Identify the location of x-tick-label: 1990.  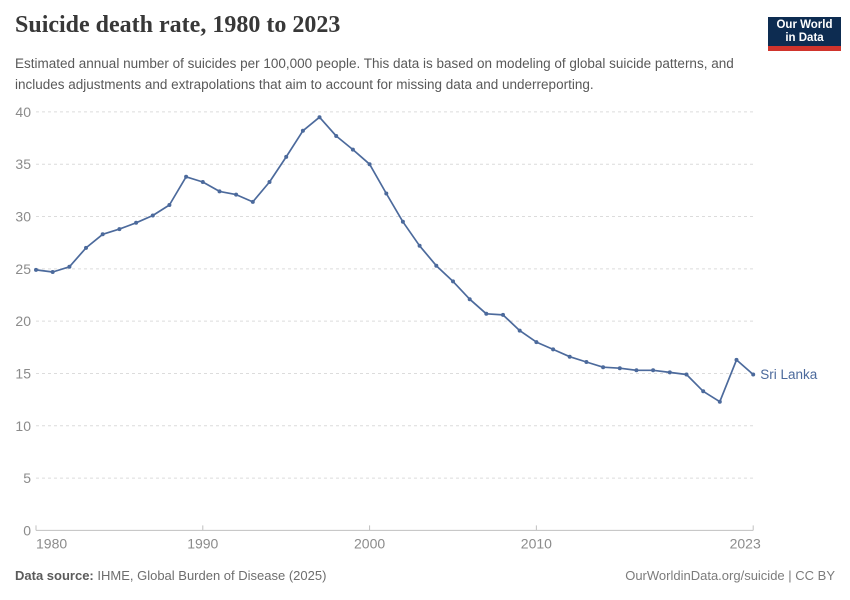
(202, 543).